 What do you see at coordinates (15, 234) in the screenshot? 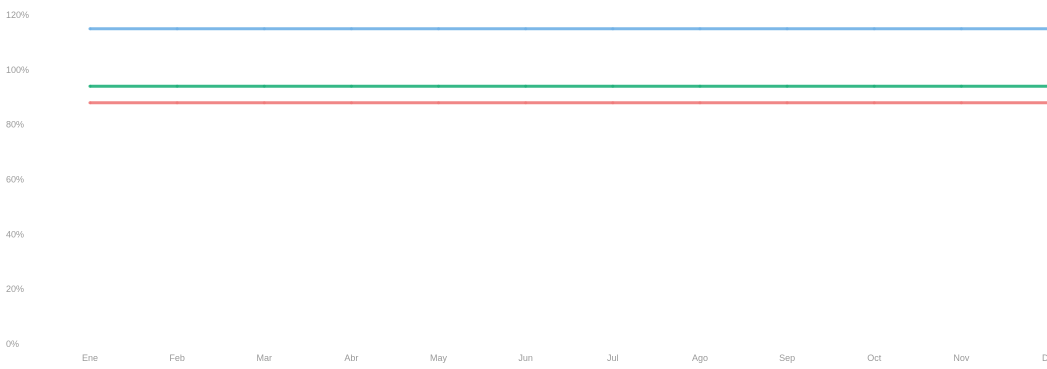
I see `y-tick-label: 40%` at bounding box center [15, 234].